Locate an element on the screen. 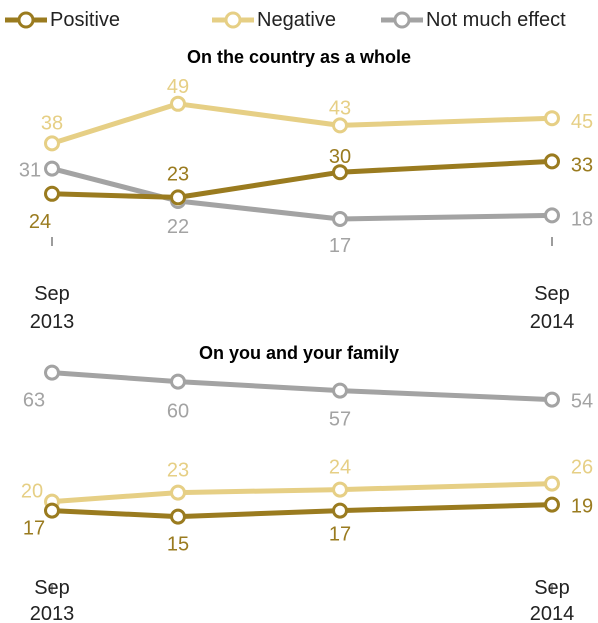  country-data-label-negative-3: 45 is located at coordinates (582, 122).